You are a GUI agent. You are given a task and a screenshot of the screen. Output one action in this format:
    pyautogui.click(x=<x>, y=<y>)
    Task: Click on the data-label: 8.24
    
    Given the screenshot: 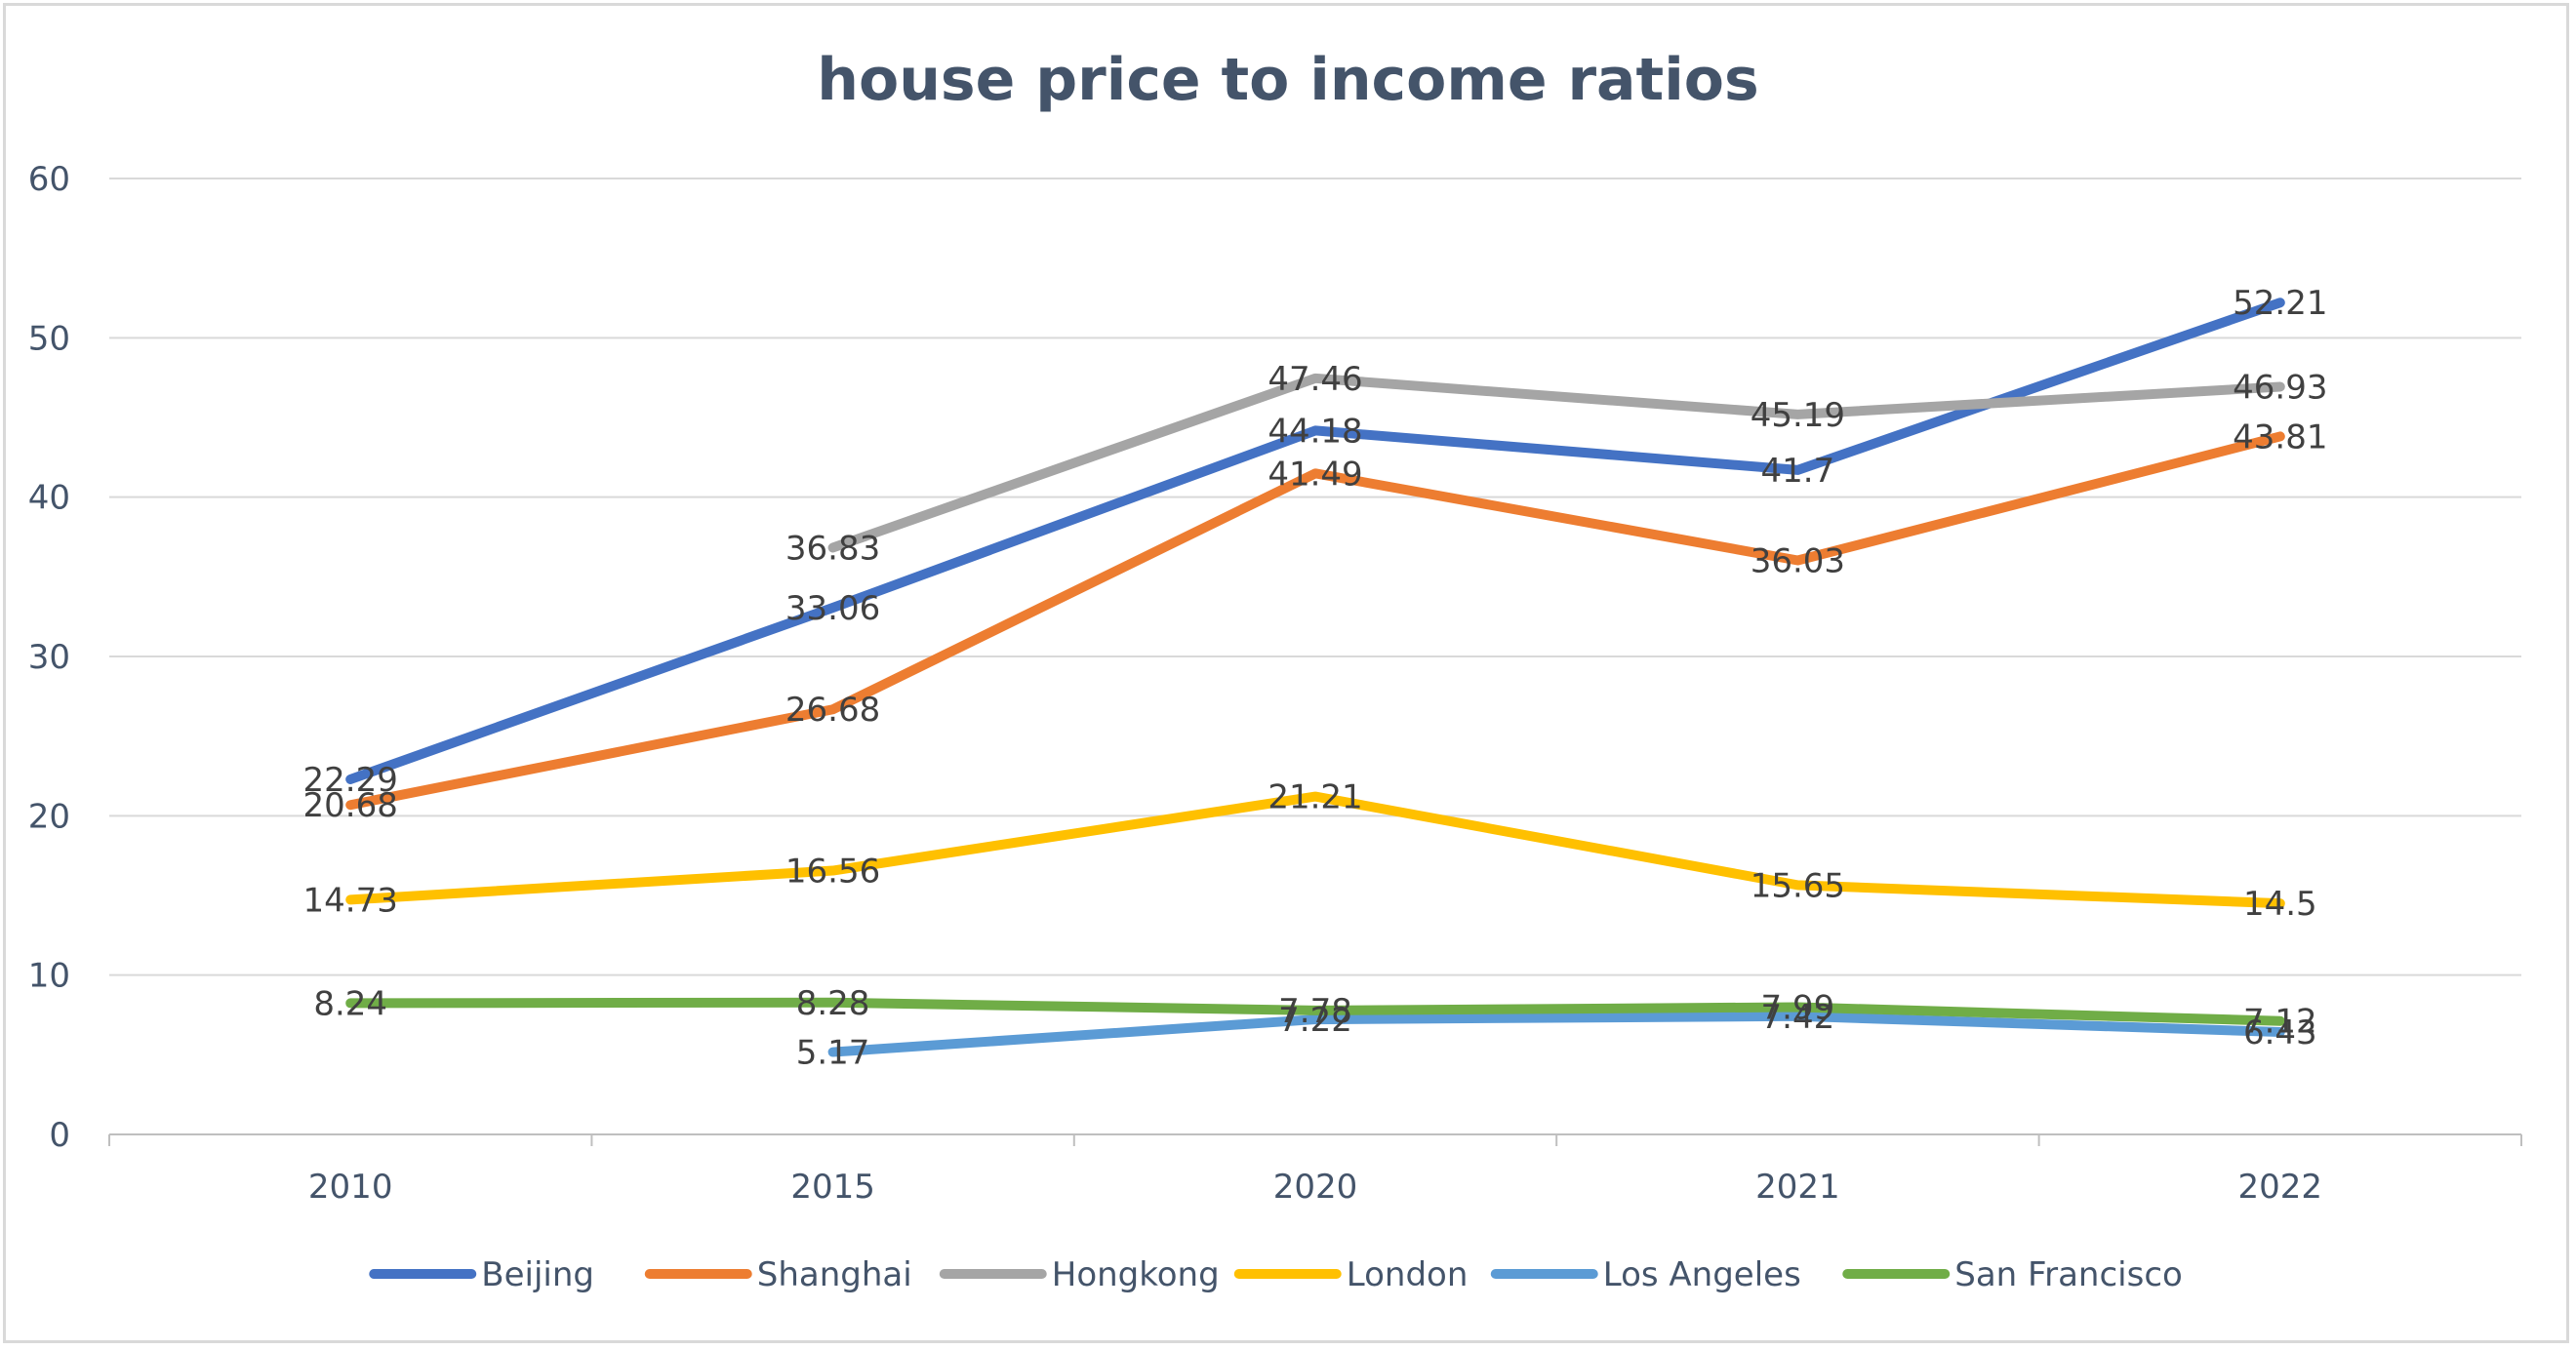 What is the action you would take?
    pyautogui.click(x=350, y=1003)
    